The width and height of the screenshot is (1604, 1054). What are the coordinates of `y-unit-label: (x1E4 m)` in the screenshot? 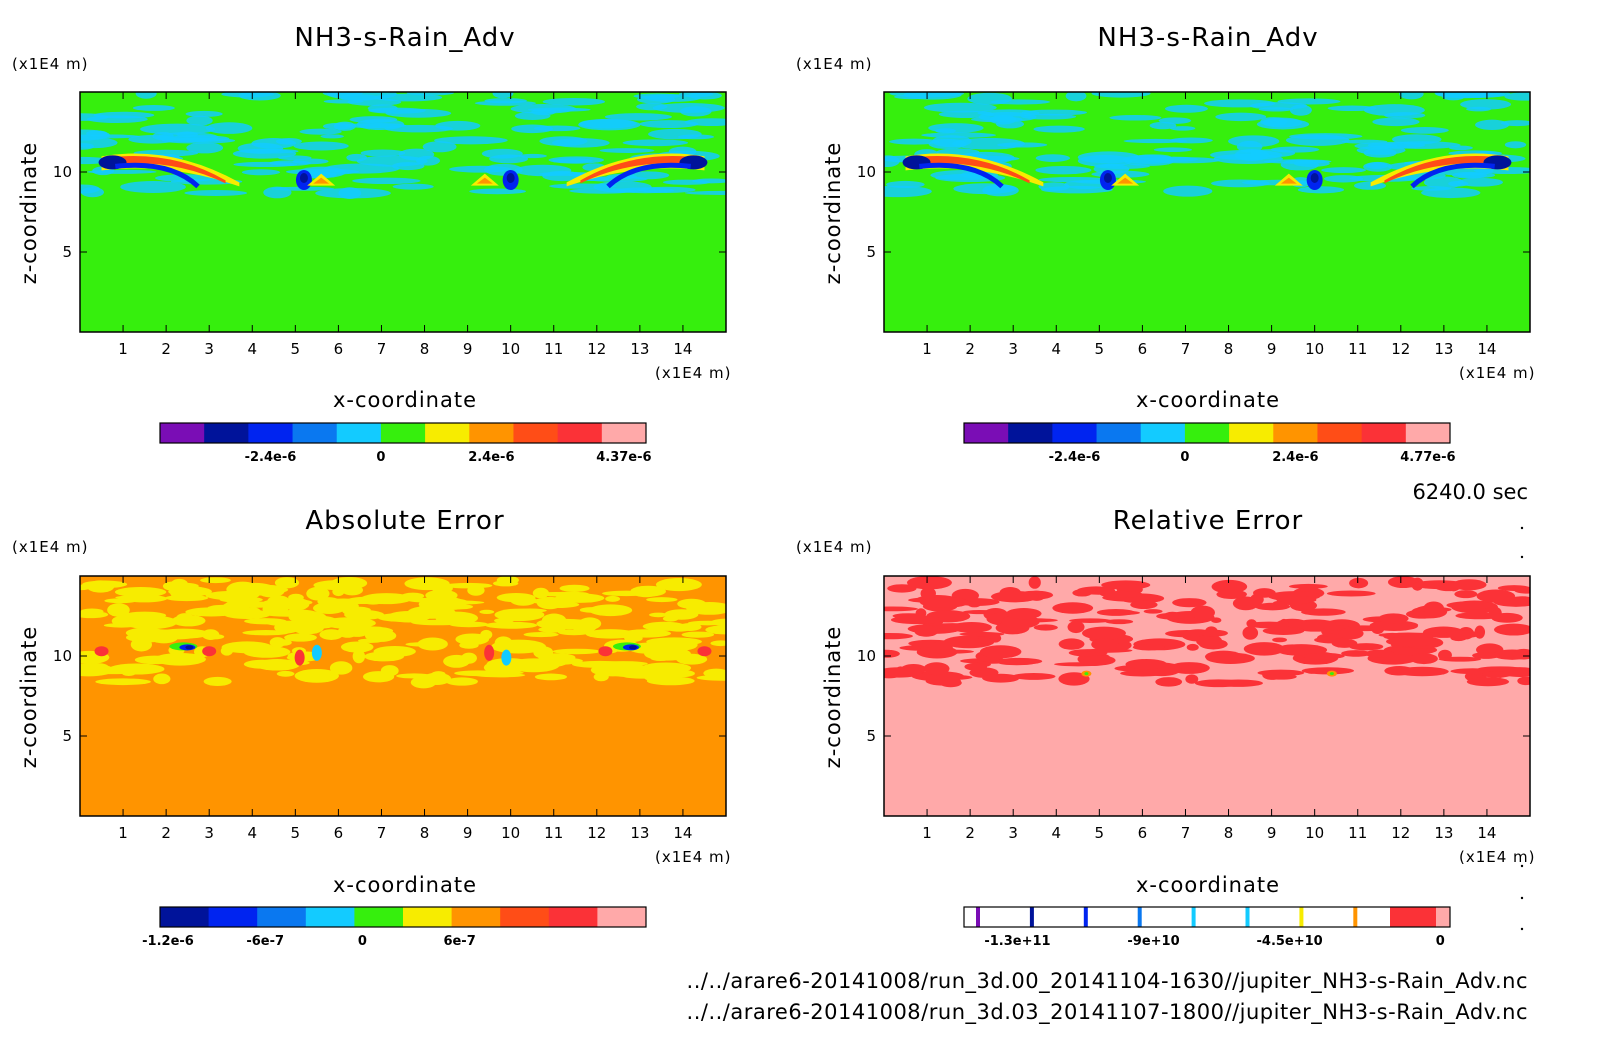 It's located at (50, 64).